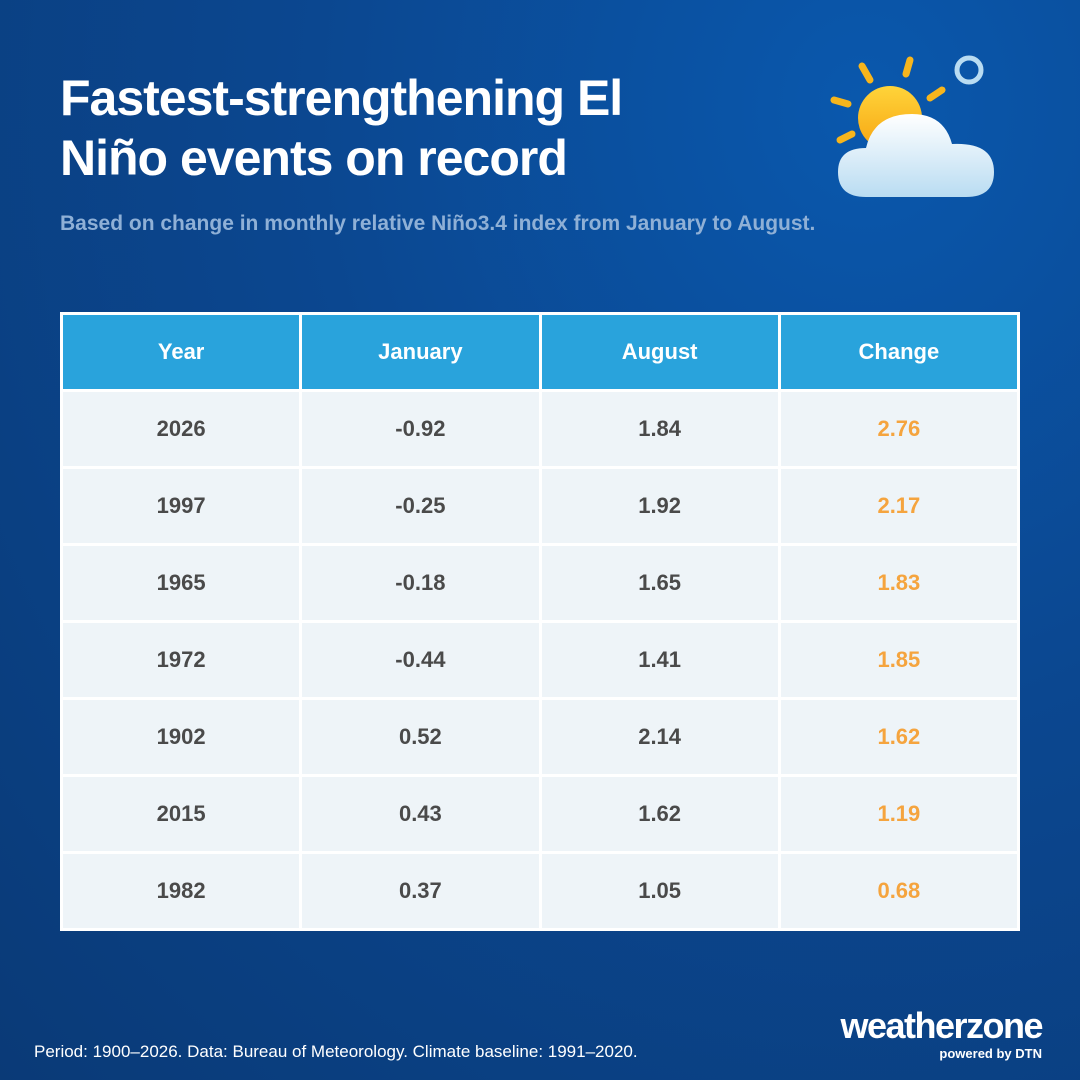 Image resolution: width=1080 pixels, height=1080 pixels. What do you see at coordinates (912, 126) in the screenshot?
I see `weather-icon` at bounding box center [912, 126].